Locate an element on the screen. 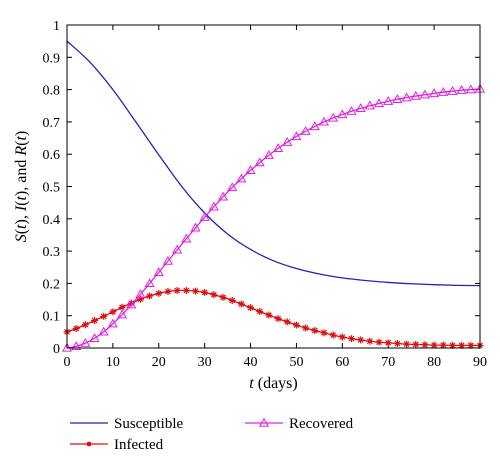  x-tick-label: 80 is located at coordinates (434, 362).